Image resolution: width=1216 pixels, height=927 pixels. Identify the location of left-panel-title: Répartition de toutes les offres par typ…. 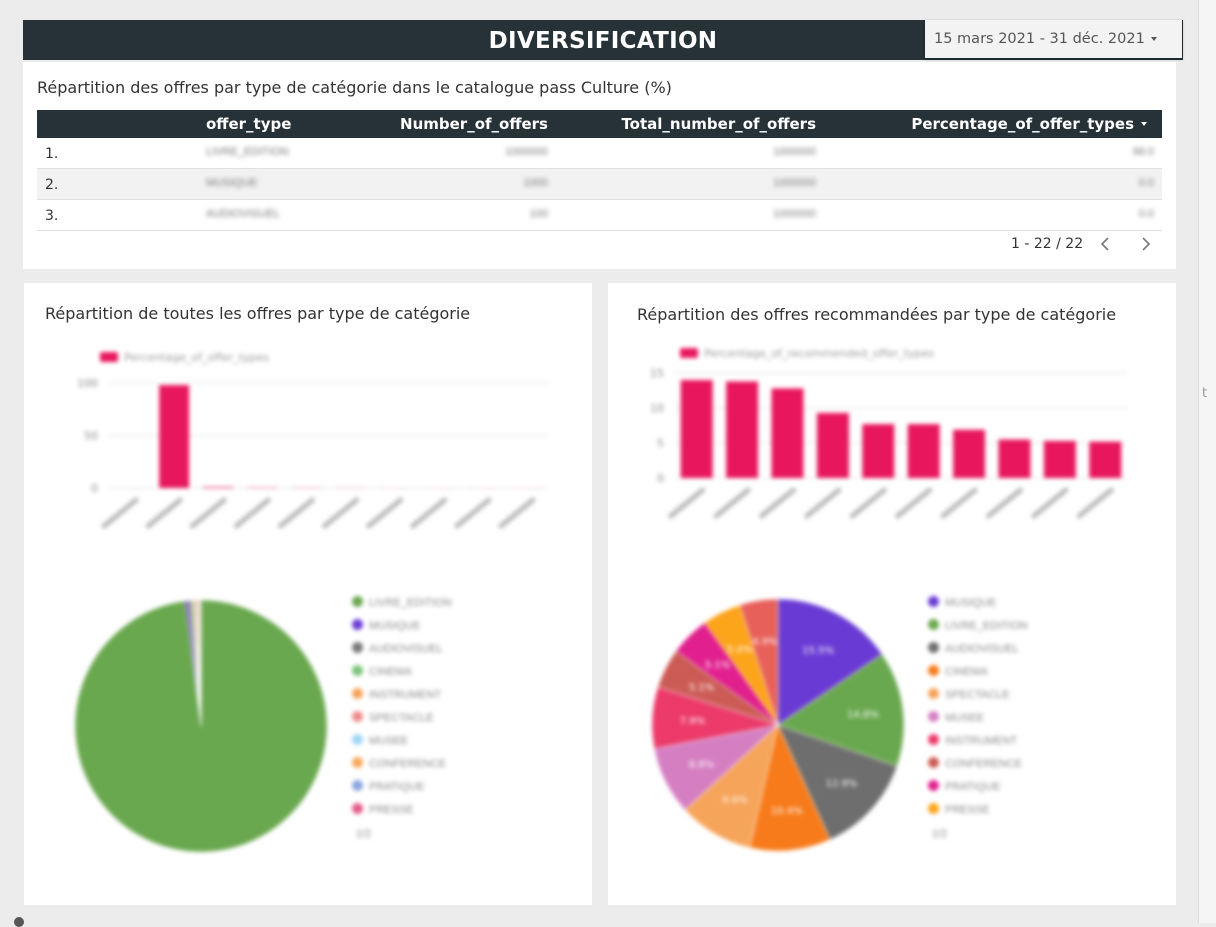
(257, 313).